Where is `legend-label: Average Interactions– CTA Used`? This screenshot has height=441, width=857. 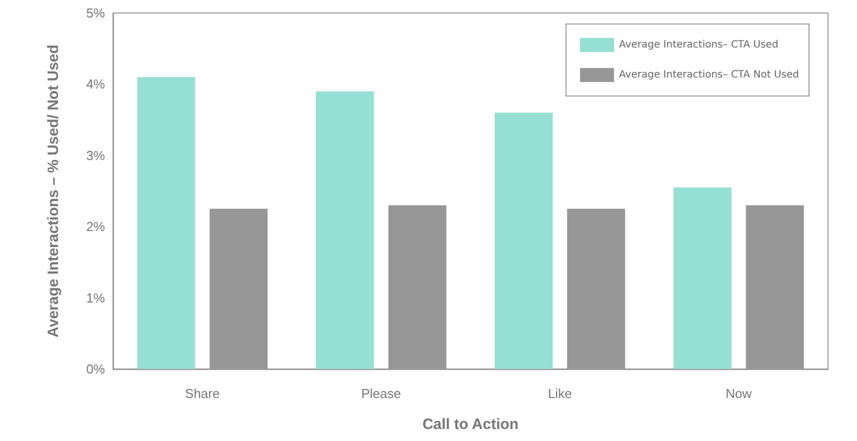 legend-label: Average Interactions– CTA Used is located at coordinates (698, 45).